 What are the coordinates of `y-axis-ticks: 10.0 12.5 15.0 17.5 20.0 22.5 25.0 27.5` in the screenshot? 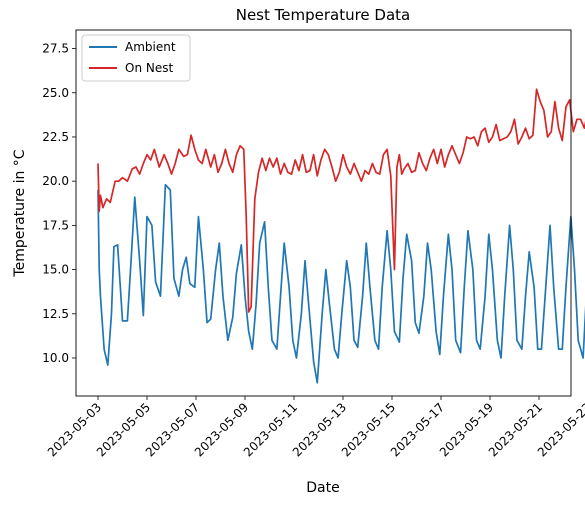 It's located at (59, 203).